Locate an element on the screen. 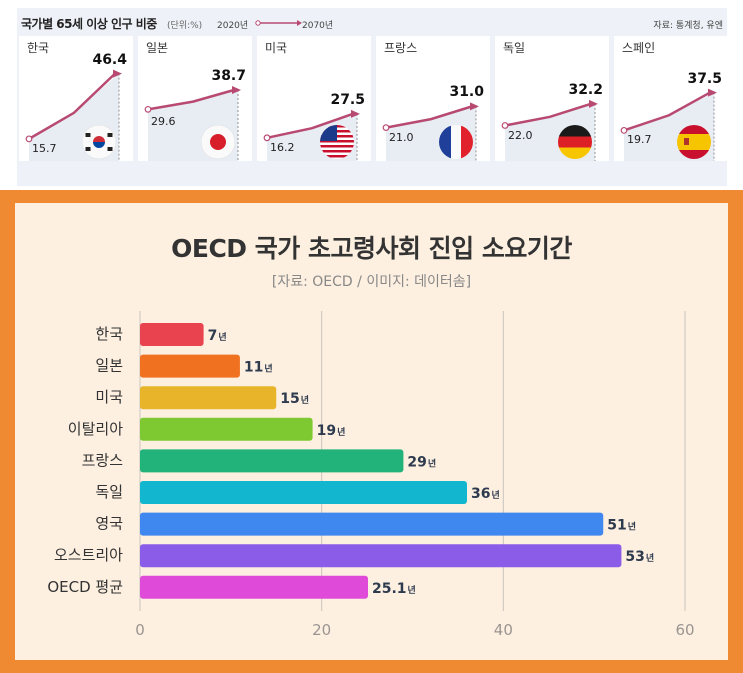 Image resolution: width=743 pixels, height=673 pixels. mini-chart-start-value: 29.6 is located at coordinates (163, 122).